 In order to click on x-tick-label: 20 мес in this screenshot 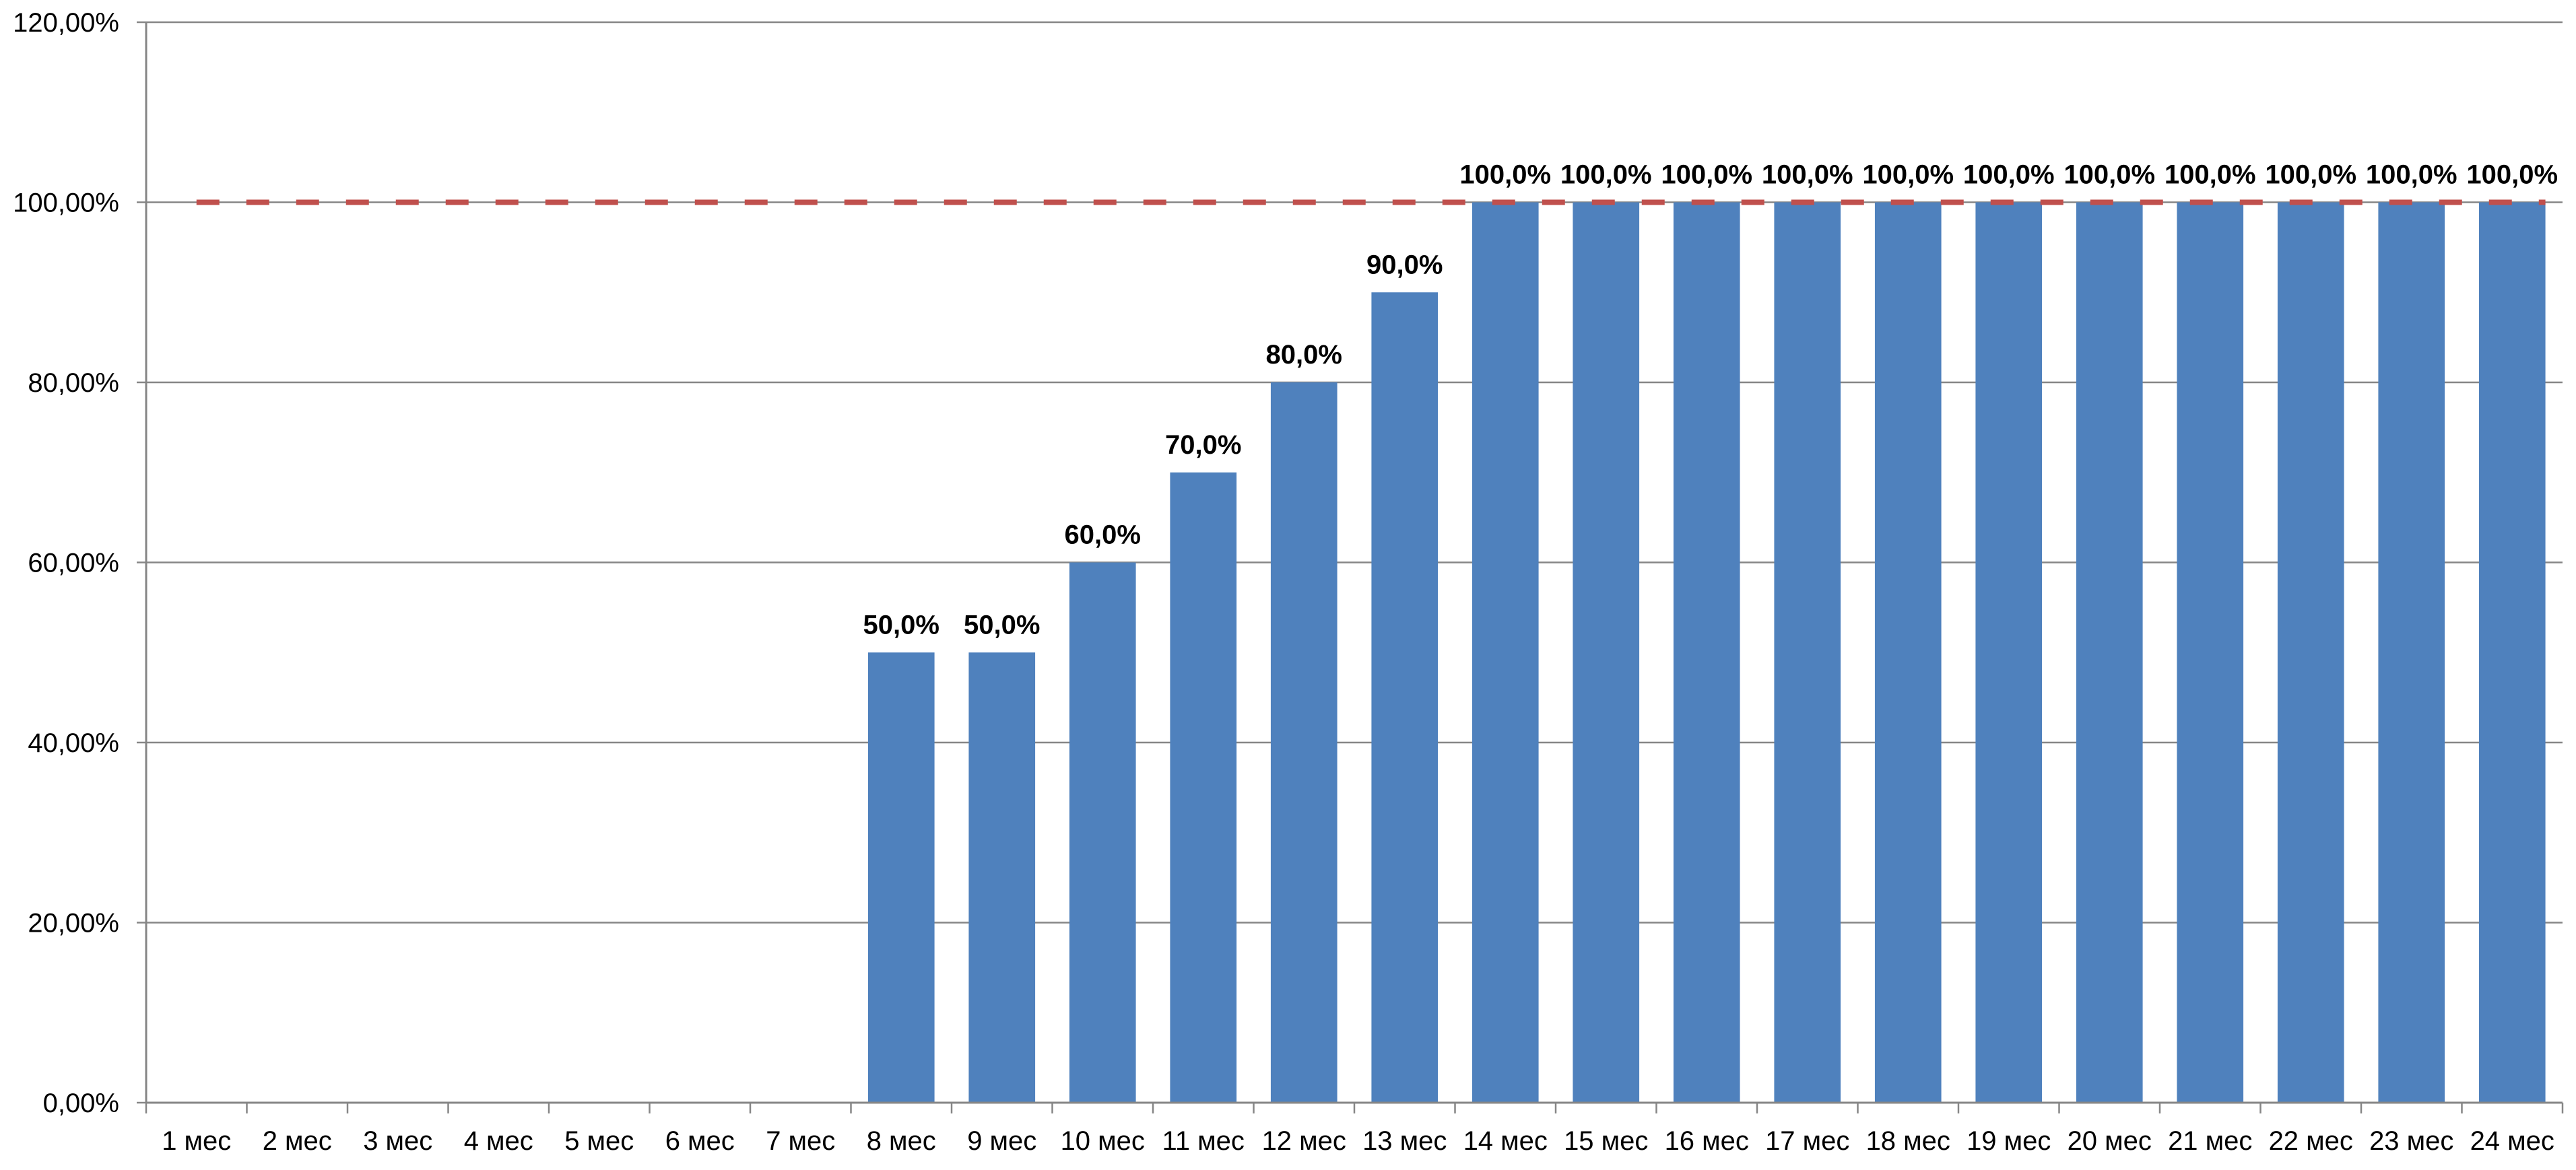, I will do `click(2110, 1141)`.